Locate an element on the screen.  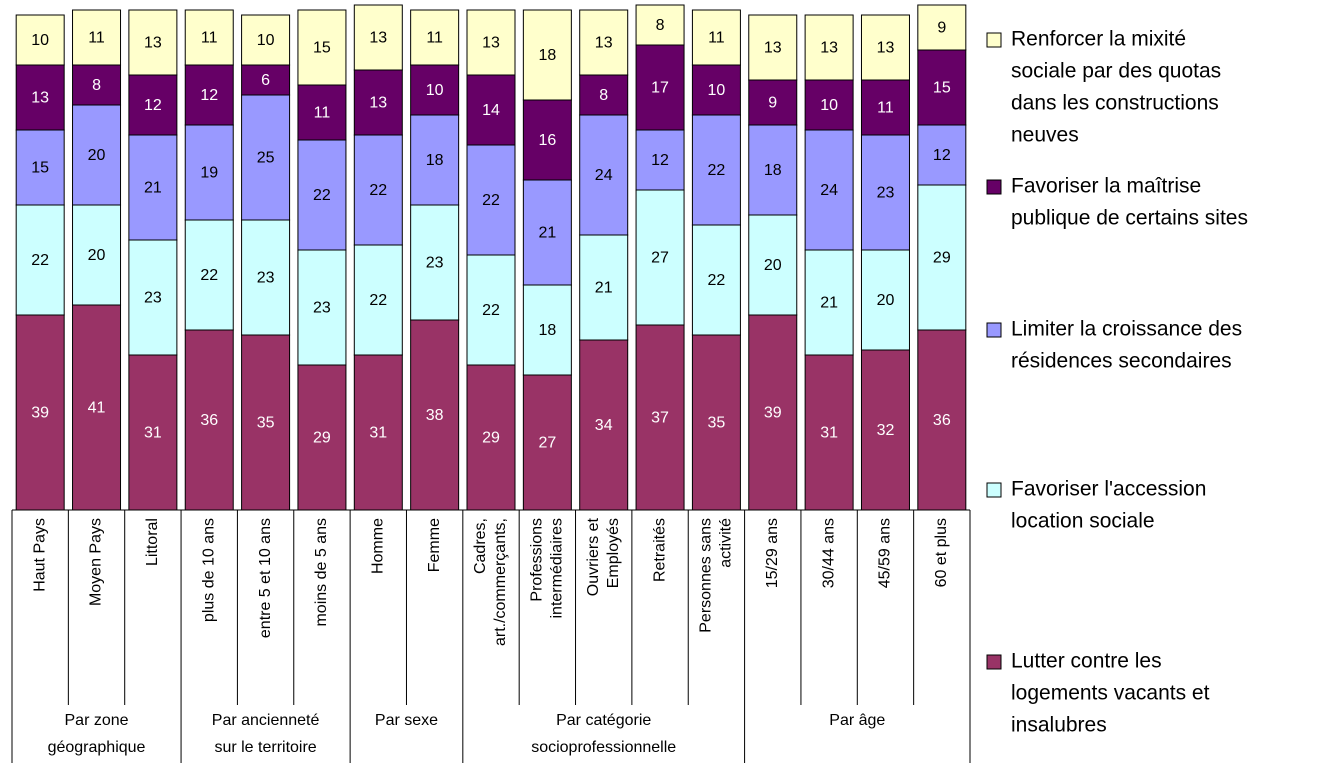
value-label: 34 is located at coordinates (604, 425).